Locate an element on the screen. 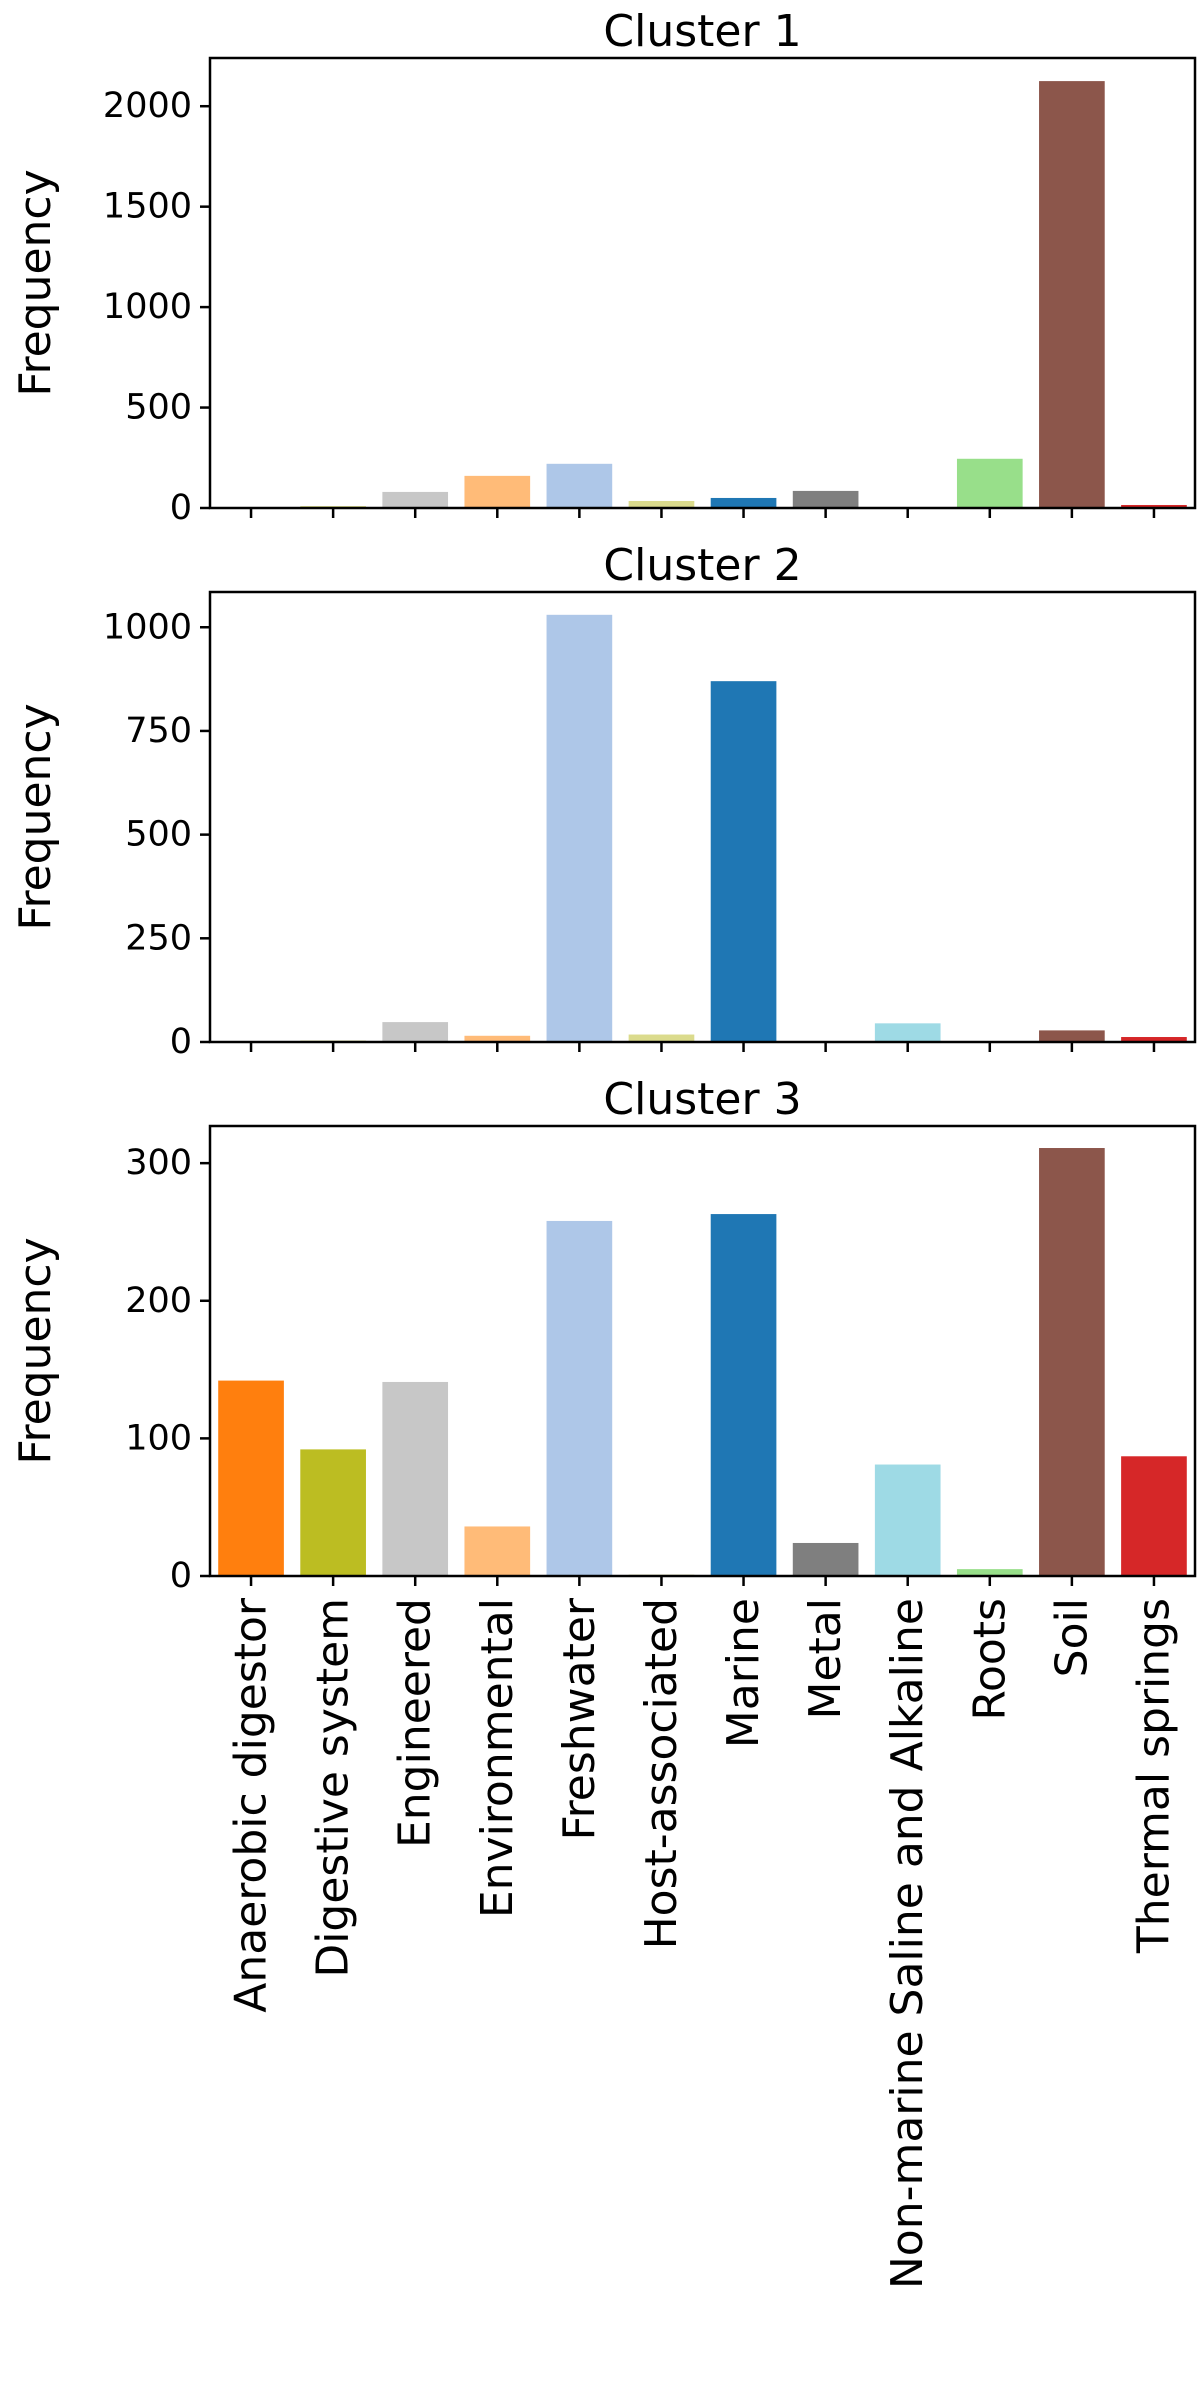 This screenshot has width=1200, height=2400. y-tick-label: 300 is located at coordinates (158, 1163).